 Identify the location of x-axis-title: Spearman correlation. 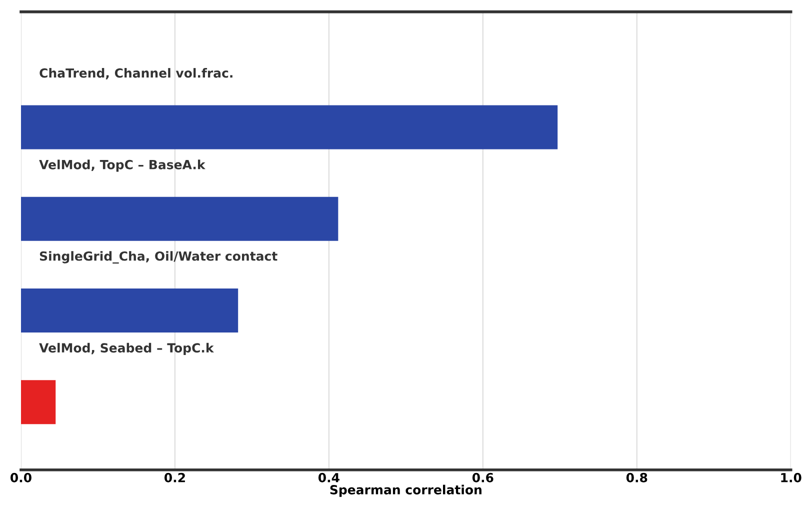
(406, 490).